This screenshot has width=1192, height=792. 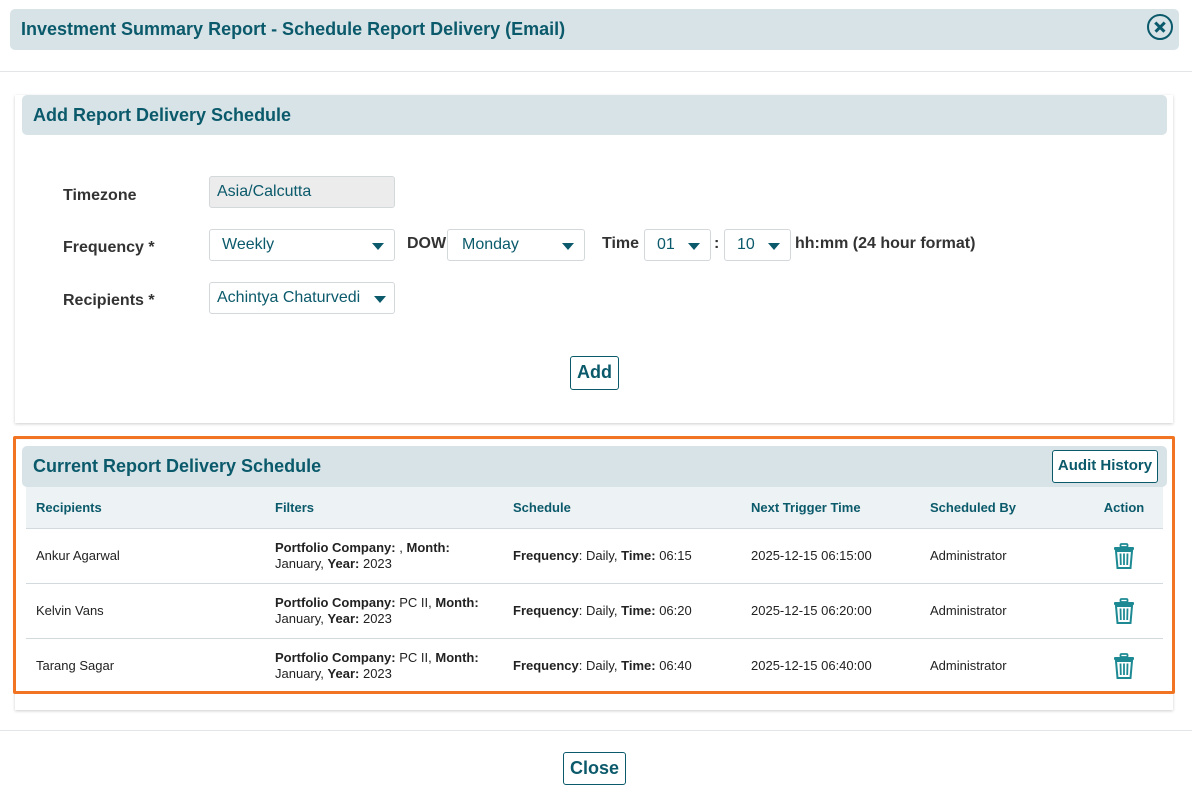 I want to click on add-button: Add, so click(x=594, y=373).